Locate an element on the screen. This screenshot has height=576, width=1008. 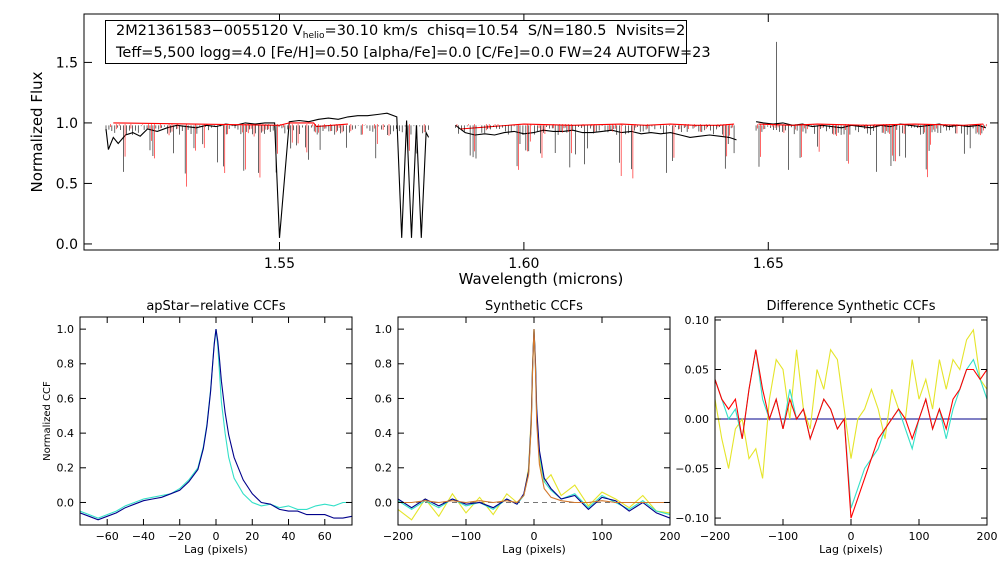
spectrum-ylabel: Normalized Flux is located at coordinates (37, 131).